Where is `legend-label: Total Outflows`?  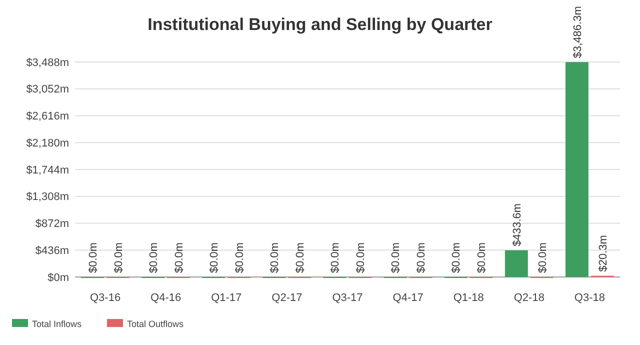
legend-label: Total Outflows is located at coordinates (155, 324).